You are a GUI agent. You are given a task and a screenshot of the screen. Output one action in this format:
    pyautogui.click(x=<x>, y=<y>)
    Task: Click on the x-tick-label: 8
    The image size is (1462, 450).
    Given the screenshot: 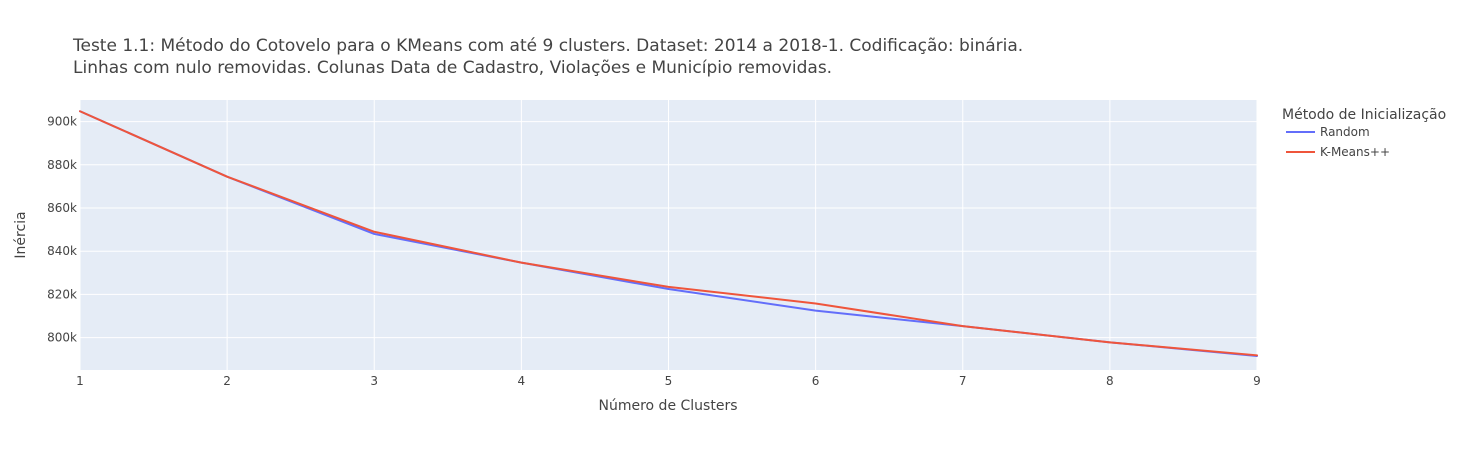 What is the action you would take?
    pyautogui.click(x=1110, y=381)
    